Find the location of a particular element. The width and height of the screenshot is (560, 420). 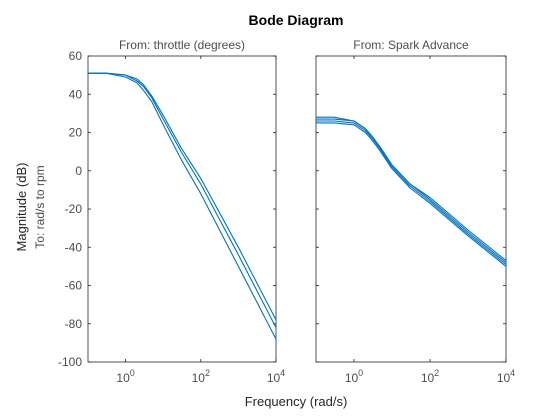

y-tick-label: 20 is located at coordinates (76, 133).